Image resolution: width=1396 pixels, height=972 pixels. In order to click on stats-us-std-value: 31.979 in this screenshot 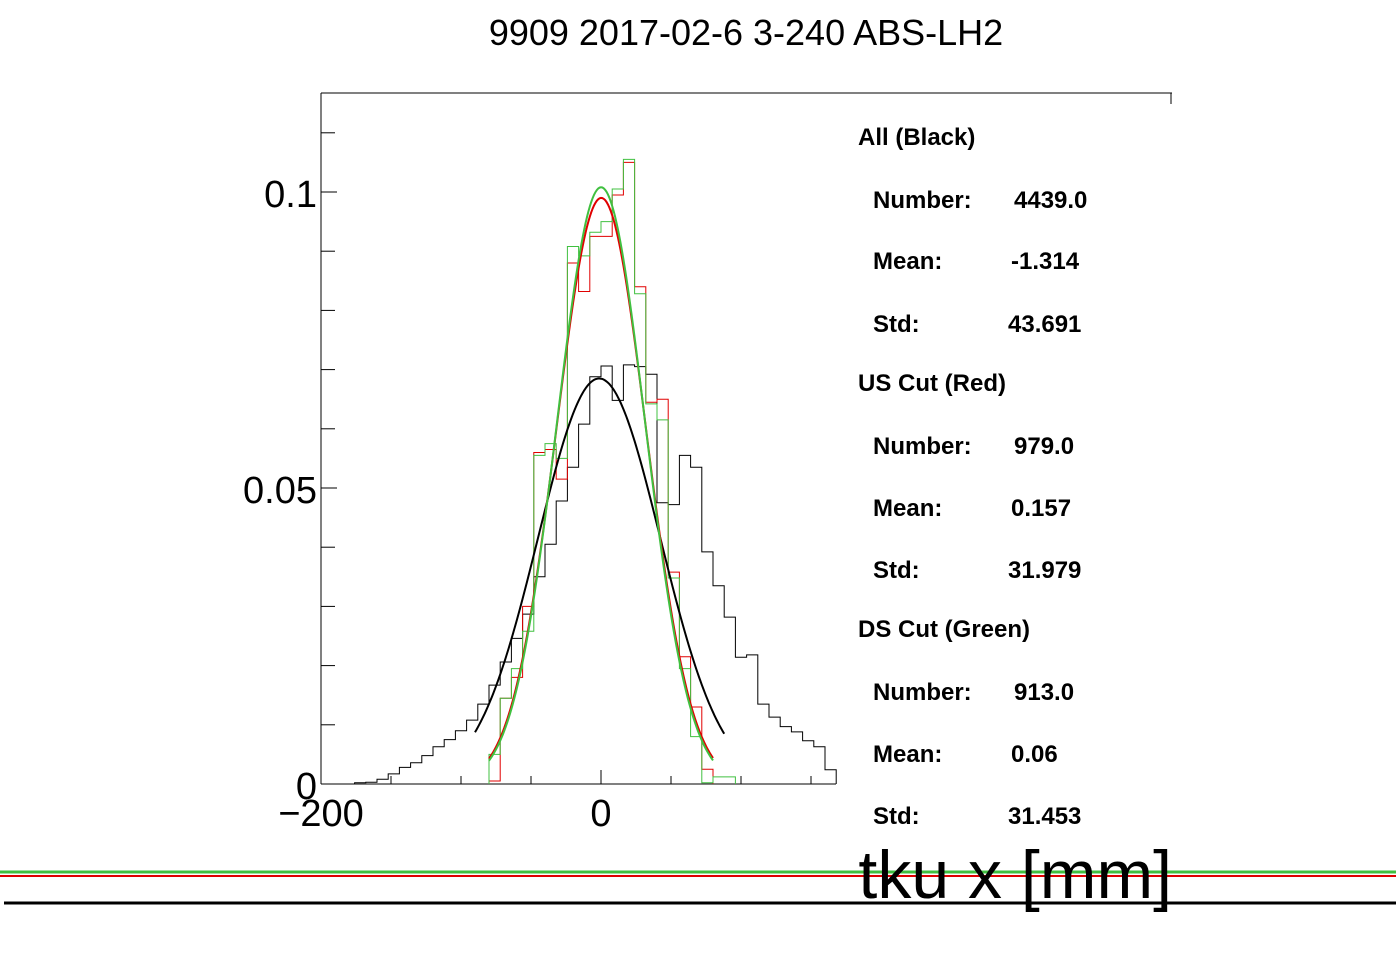, I will do `click(1044, 570)`.